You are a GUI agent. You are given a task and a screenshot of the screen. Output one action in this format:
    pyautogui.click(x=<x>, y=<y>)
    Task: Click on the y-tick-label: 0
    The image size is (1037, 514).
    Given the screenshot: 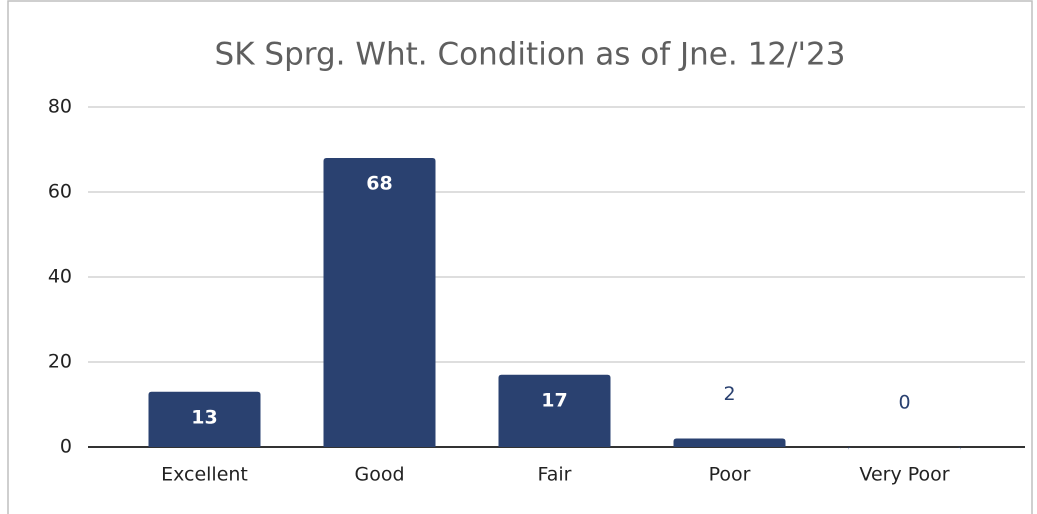 What is the action you would take?
    pyautogui.click(x=66, y=447)
    